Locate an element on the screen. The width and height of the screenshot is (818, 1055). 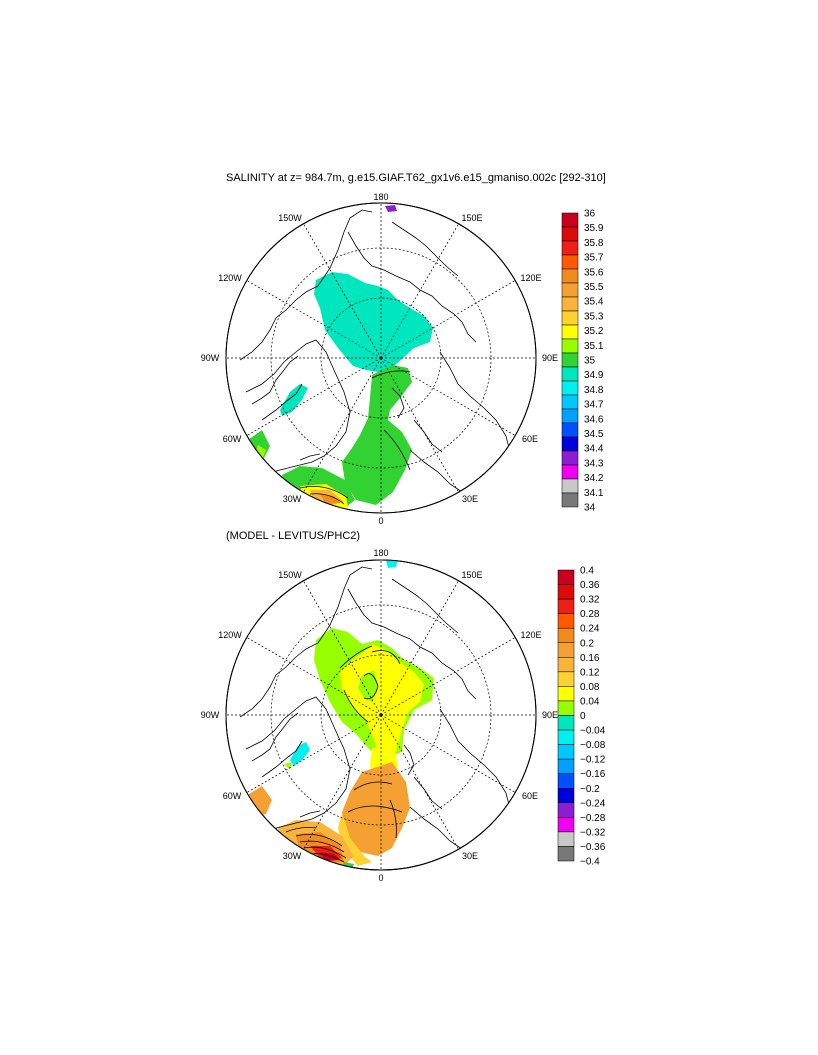
colorbar-tick-label: 34.6 is located at coordinates (594, 419).